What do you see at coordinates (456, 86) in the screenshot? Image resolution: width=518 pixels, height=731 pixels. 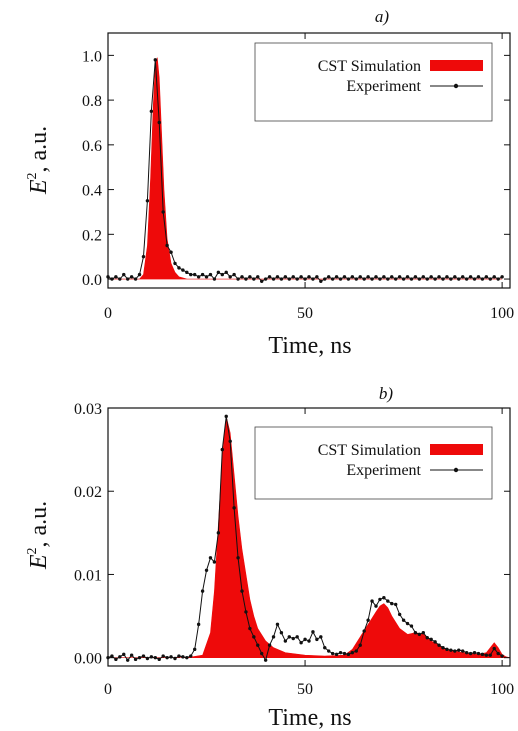 I see `legend-marker-experiment` at bounding box center [456, 86].